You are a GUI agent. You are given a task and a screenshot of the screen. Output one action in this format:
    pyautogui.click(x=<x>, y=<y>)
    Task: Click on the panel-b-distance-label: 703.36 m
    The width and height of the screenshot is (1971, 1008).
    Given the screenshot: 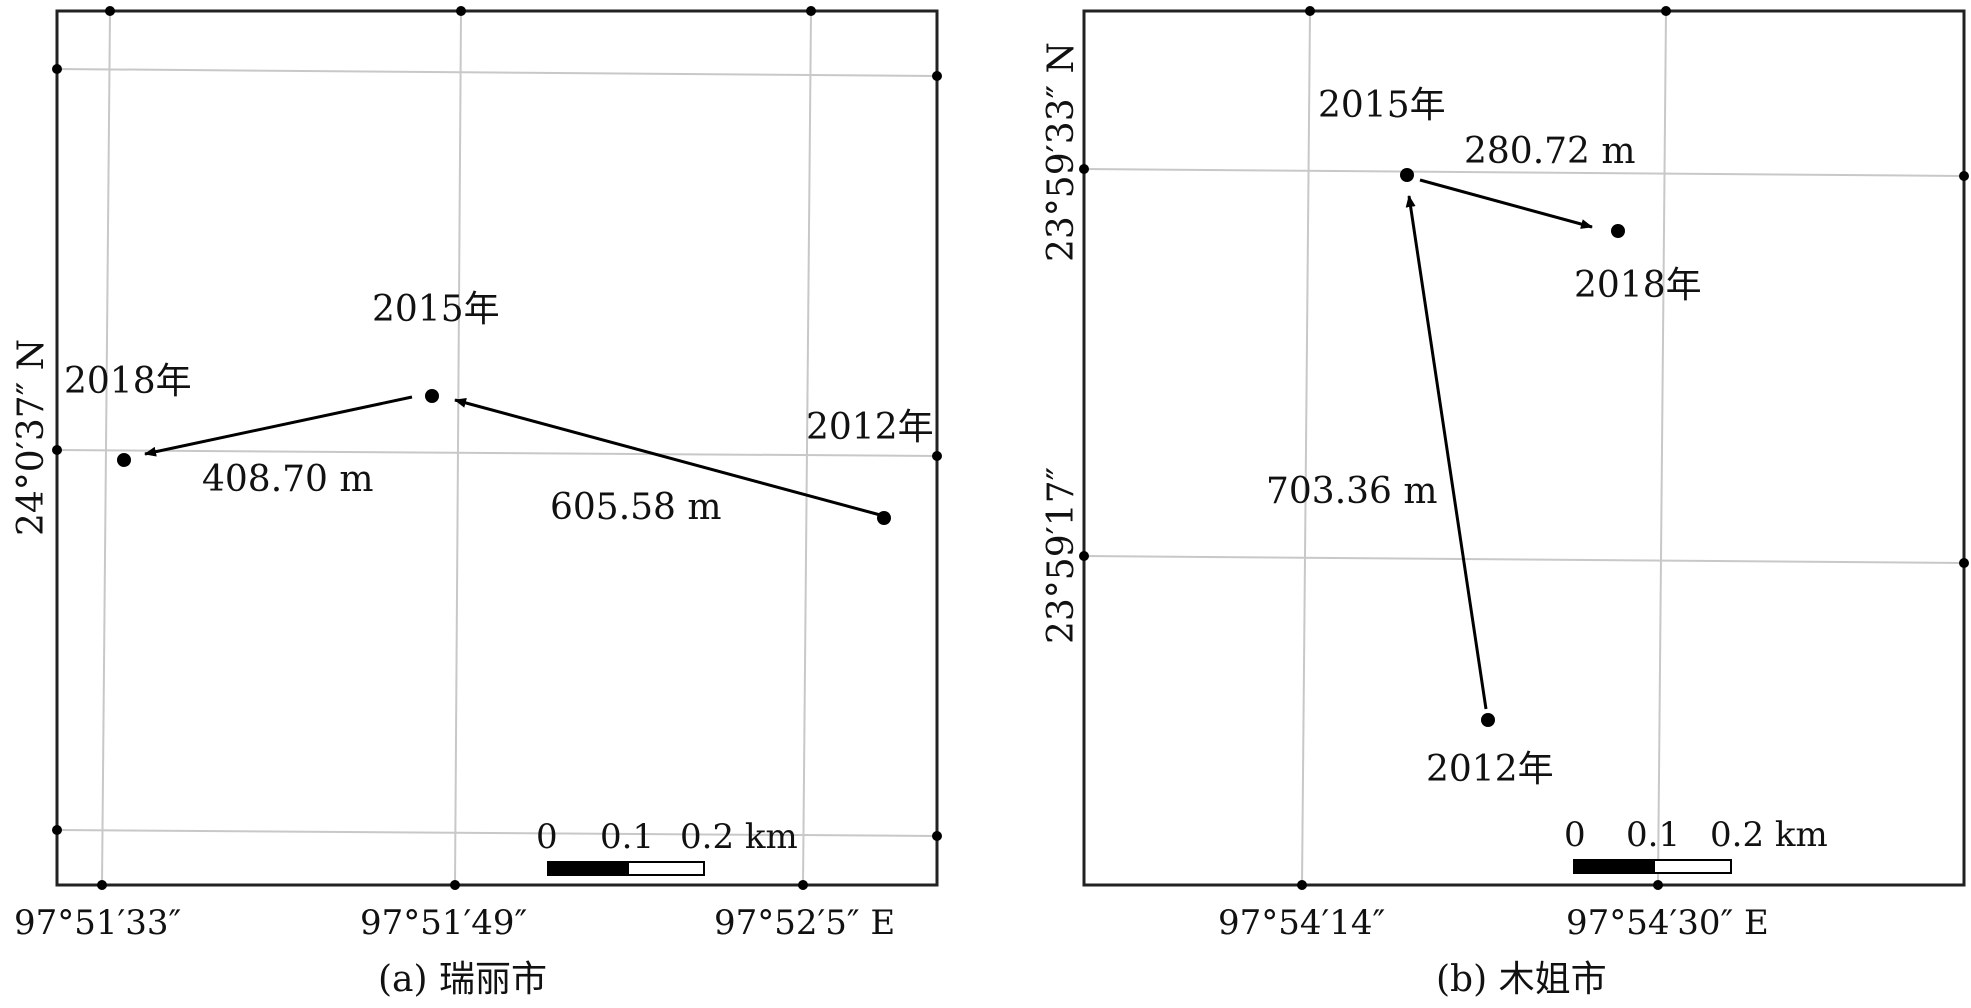 What is the action you would take?
    pyautogui.click(x=1352, y=491)
    